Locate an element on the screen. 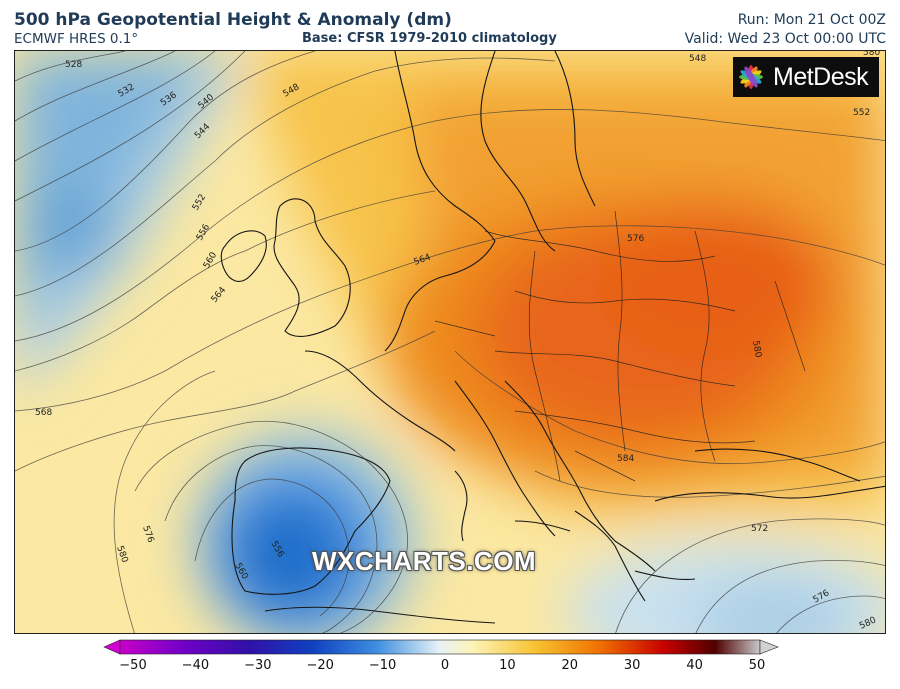 The width and height of the screenshot is (900, 689). valid-time-label: Valid: Wed 23 Oct 00:00 UTC is located at coordinates (785, 39).